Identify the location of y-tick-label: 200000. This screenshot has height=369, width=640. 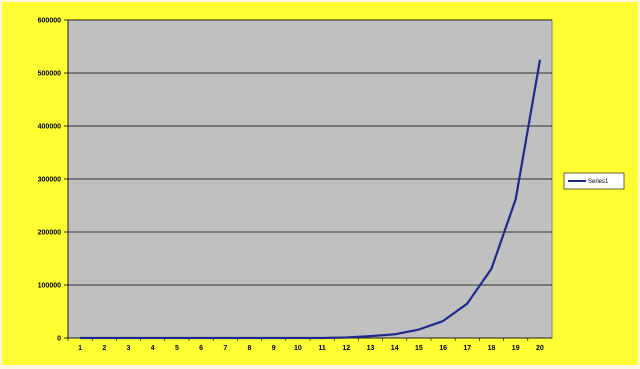
(49, 233).